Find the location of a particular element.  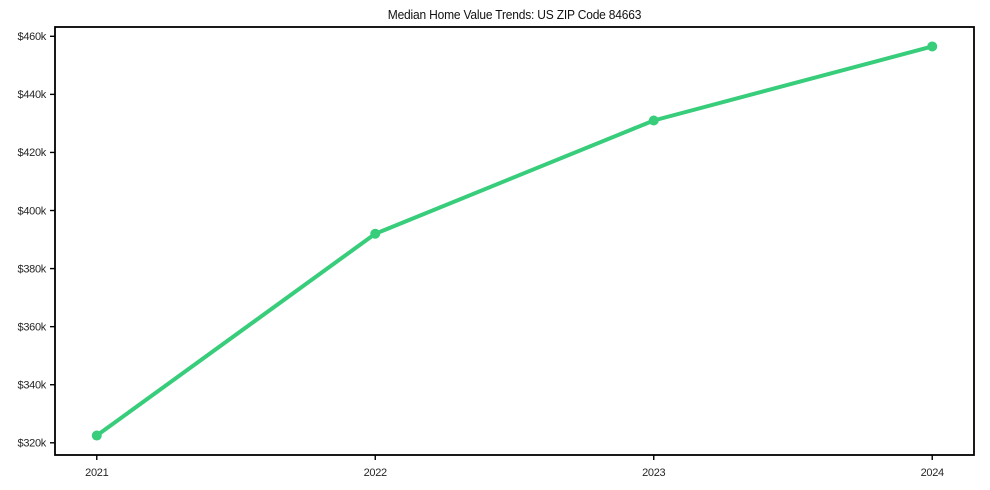

y-axis-tick-label: $400k is located at coordinates (32, 211).